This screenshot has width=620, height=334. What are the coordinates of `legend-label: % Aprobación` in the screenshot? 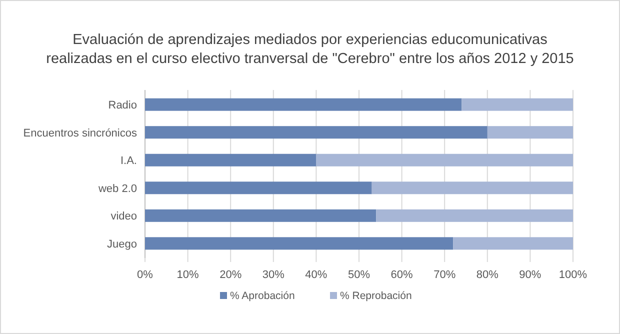 It's located at (262, 296).